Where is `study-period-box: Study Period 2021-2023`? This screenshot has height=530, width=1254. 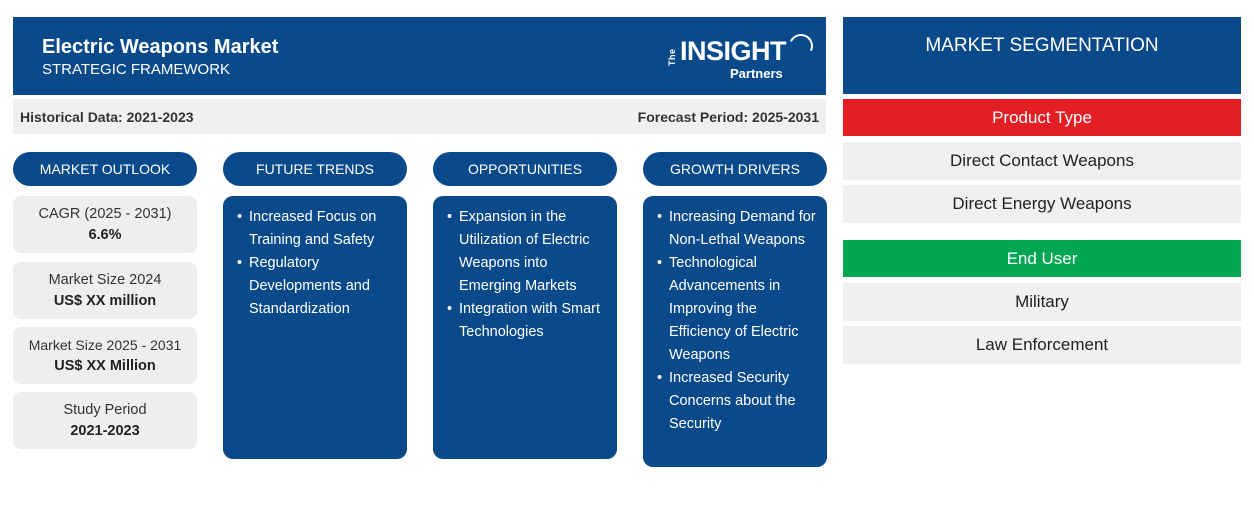
study-period-box: Study Period 2021-2023 is located at coordinates (105, 420).